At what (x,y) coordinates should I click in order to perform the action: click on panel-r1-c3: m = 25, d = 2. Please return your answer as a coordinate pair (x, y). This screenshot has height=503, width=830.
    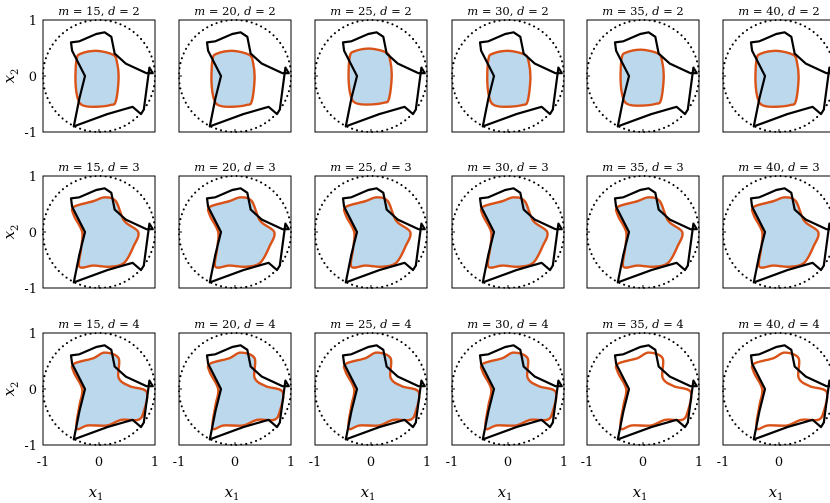
    Looking at the image, I should click on (371, 68).